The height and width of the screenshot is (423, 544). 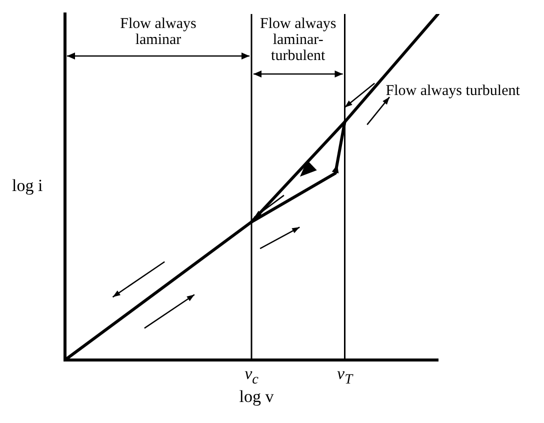 I want to click on y-axis-title: log i, so click(x=27, y=185).